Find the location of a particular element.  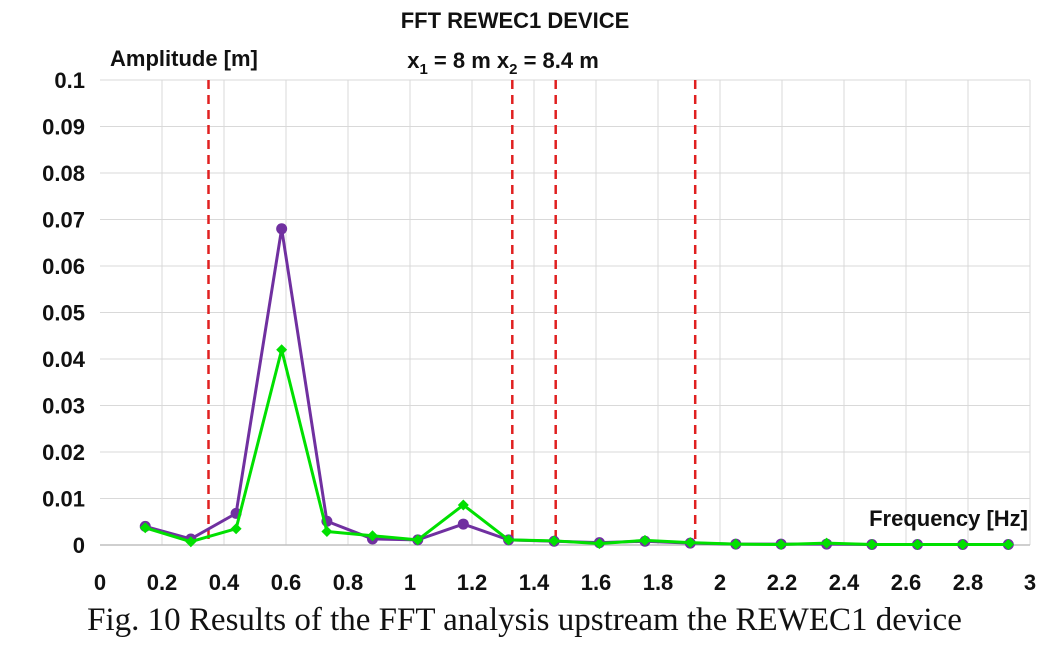

x-tick-label: 2.8 is located at coordinates (968, 582).